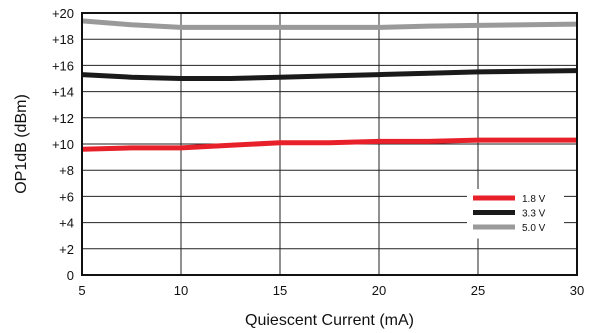  I want to click on x-tick-label: 25, so click(478, 290).